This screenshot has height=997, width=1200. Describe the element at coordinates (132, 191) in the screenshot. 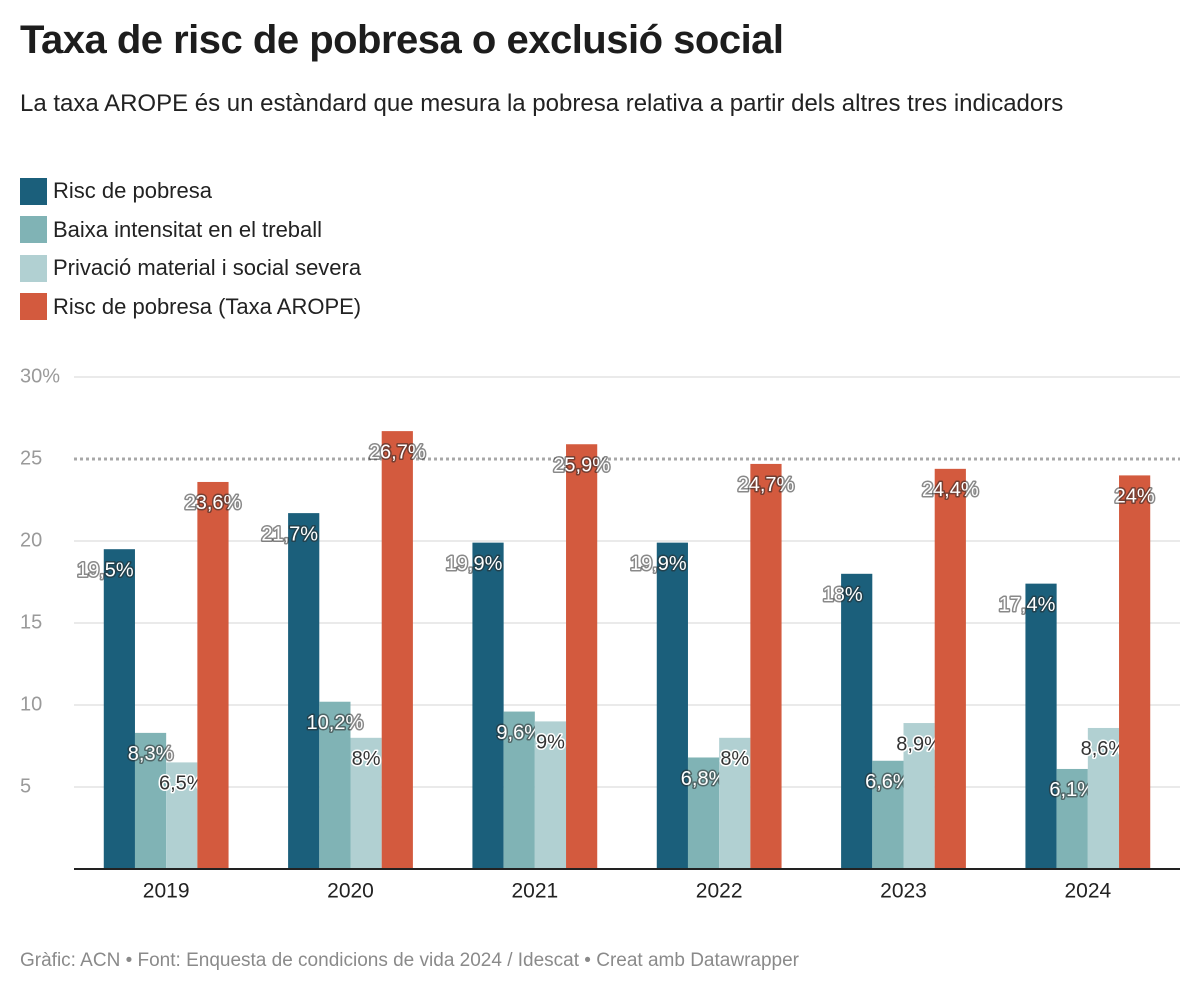

I see `legend-label: Risc de pobresa` at that location.